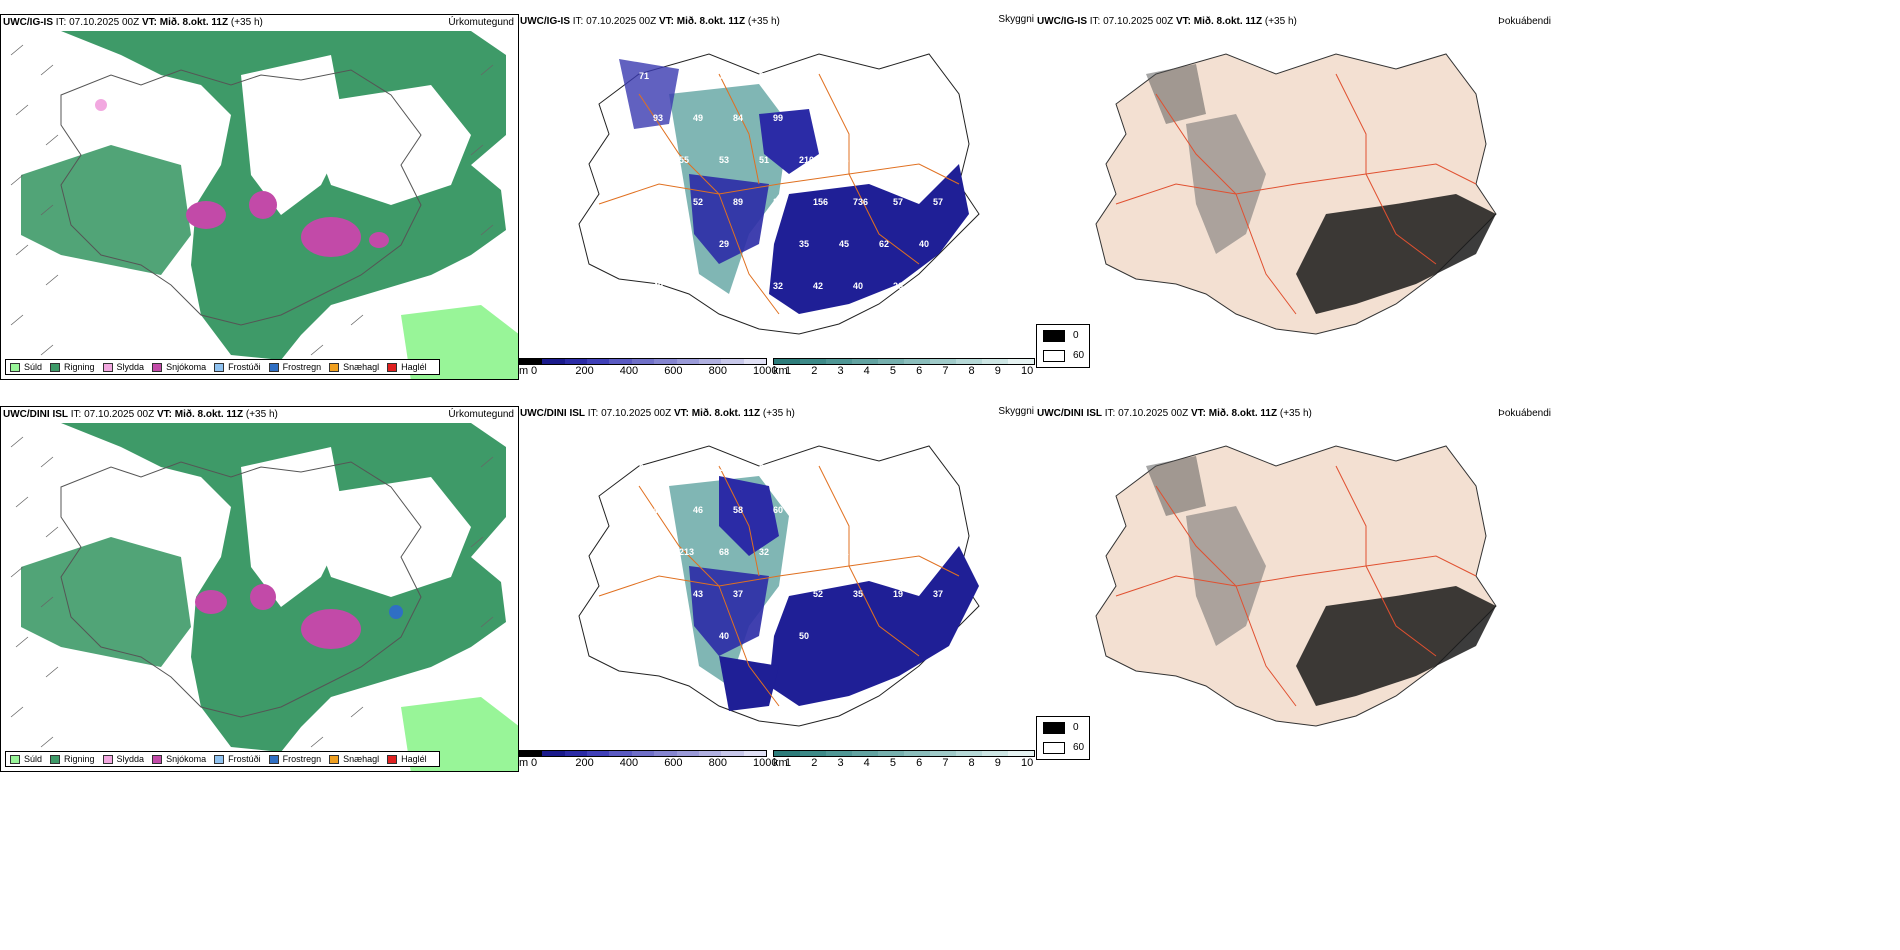  Describe the element at coordinates (860, 202) in the screenshot. I see `ceiling-height-label: 736` at that location.